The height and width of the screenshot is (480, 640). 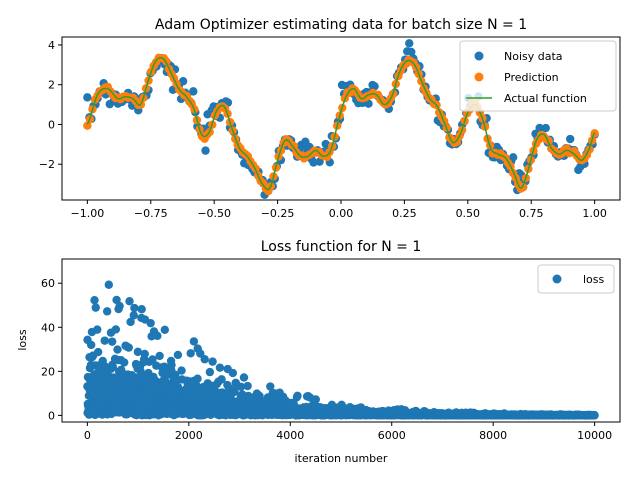 I want to click on legend-prediction-marker, so click(x=479, y=77).